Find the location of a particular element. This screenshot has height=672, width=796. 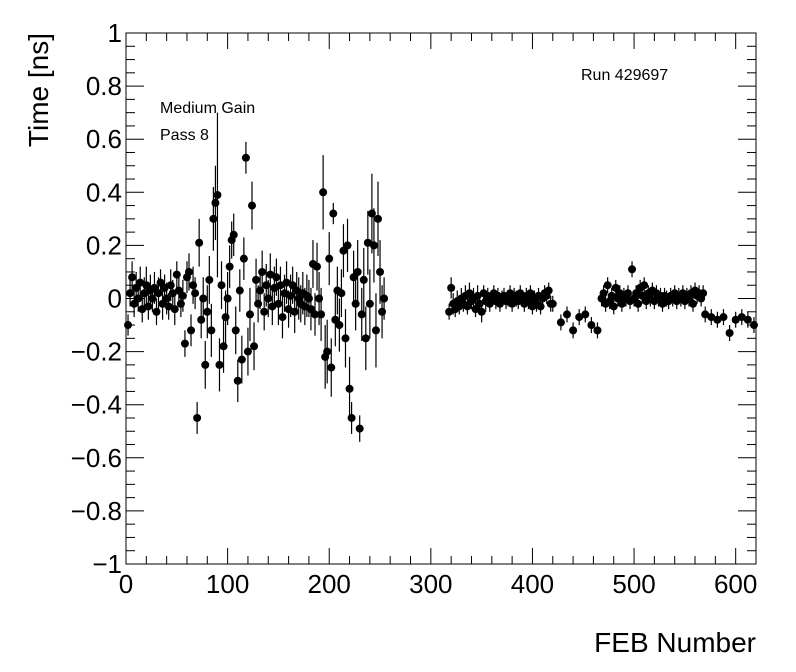

y-tick-label: −0.2 is located at coordinates (96, 352).